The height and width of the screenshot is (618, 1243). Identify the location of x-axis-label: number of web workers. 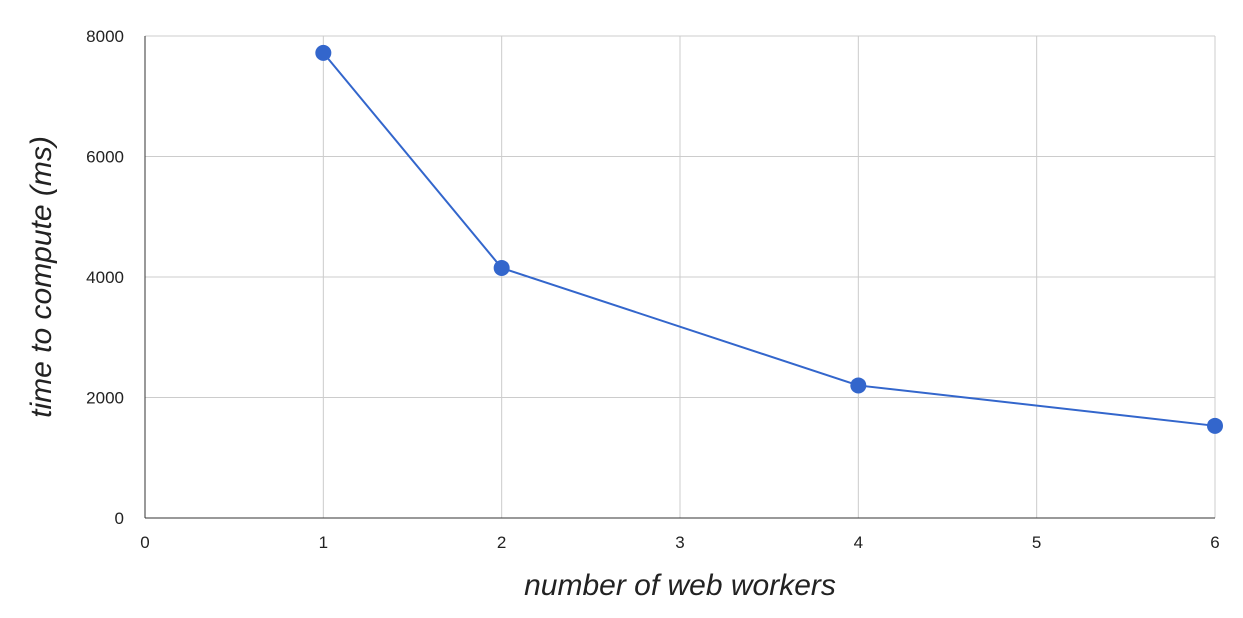
(680, 585).